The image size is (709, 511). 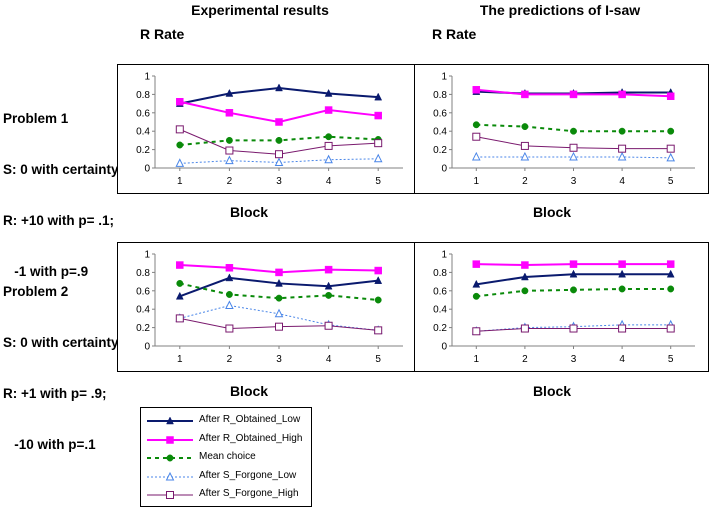 What do you see at coordinates (440, 95) in the screenshot?
I see `y-tick-label: 0.8` at bounding box center [440, 95].